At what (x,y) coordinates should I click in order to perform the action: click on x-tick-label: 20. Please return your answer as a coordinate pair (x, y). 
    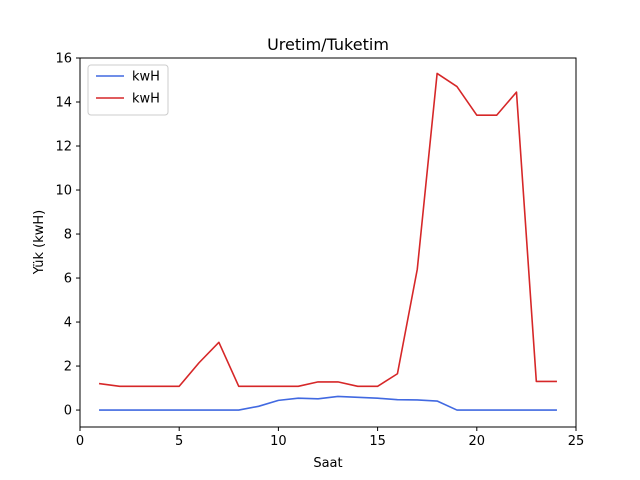
    Looking at the image, I should click on (477, 441).